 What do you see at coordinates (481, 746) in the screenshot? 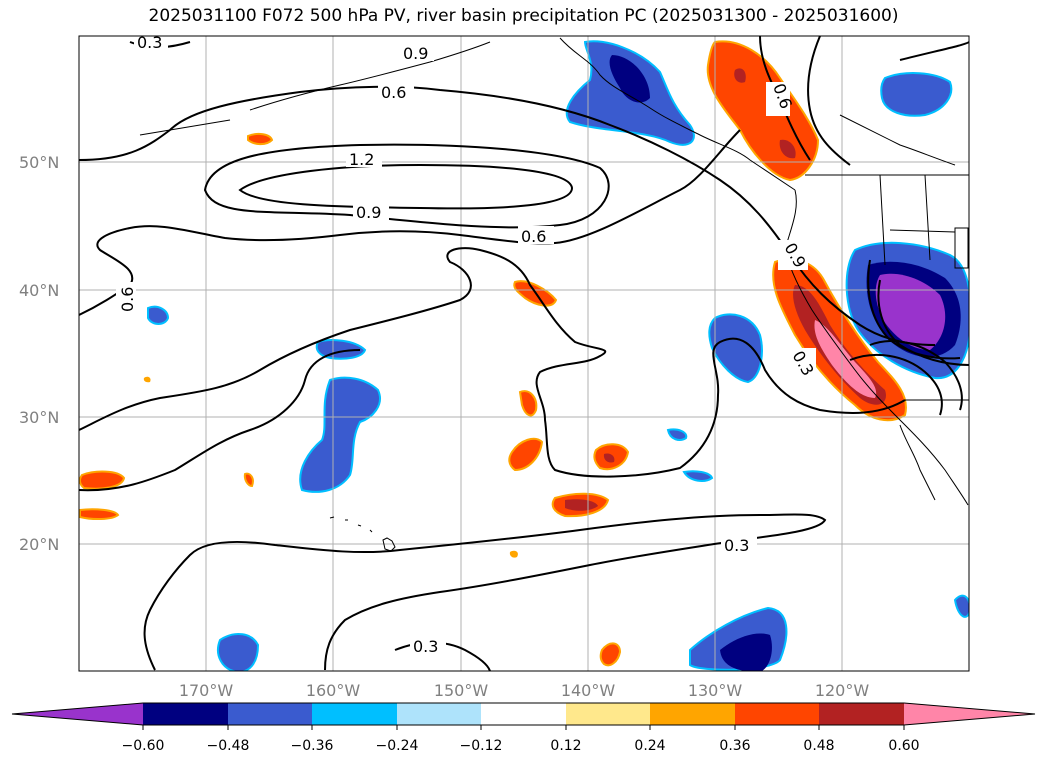
I see `colorbar-tick-label: −0.12` at bounding box center [481, 746].